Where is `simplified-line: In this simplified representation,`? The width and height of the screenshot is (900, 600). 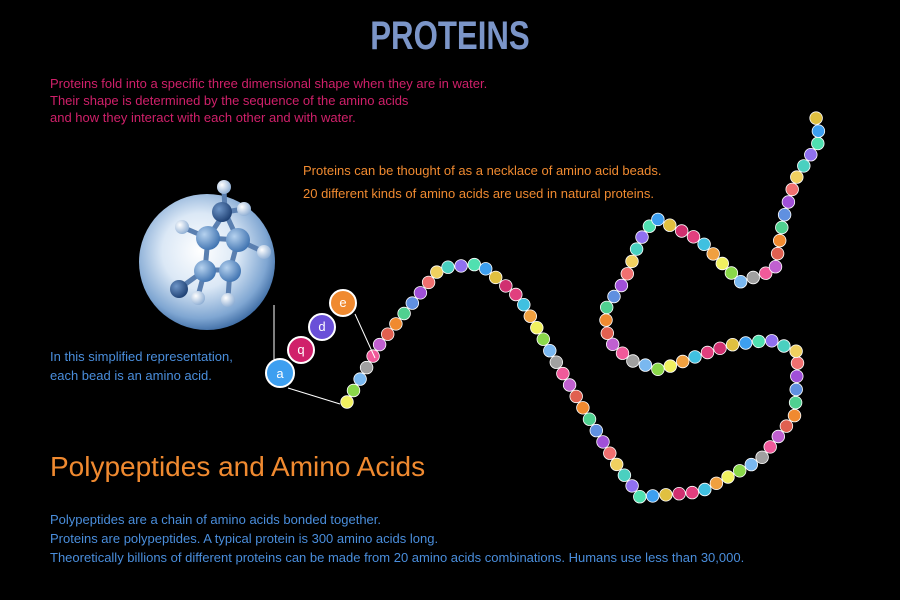 simplified-line: In this simplified representation, is located at coordinates (141, 356).